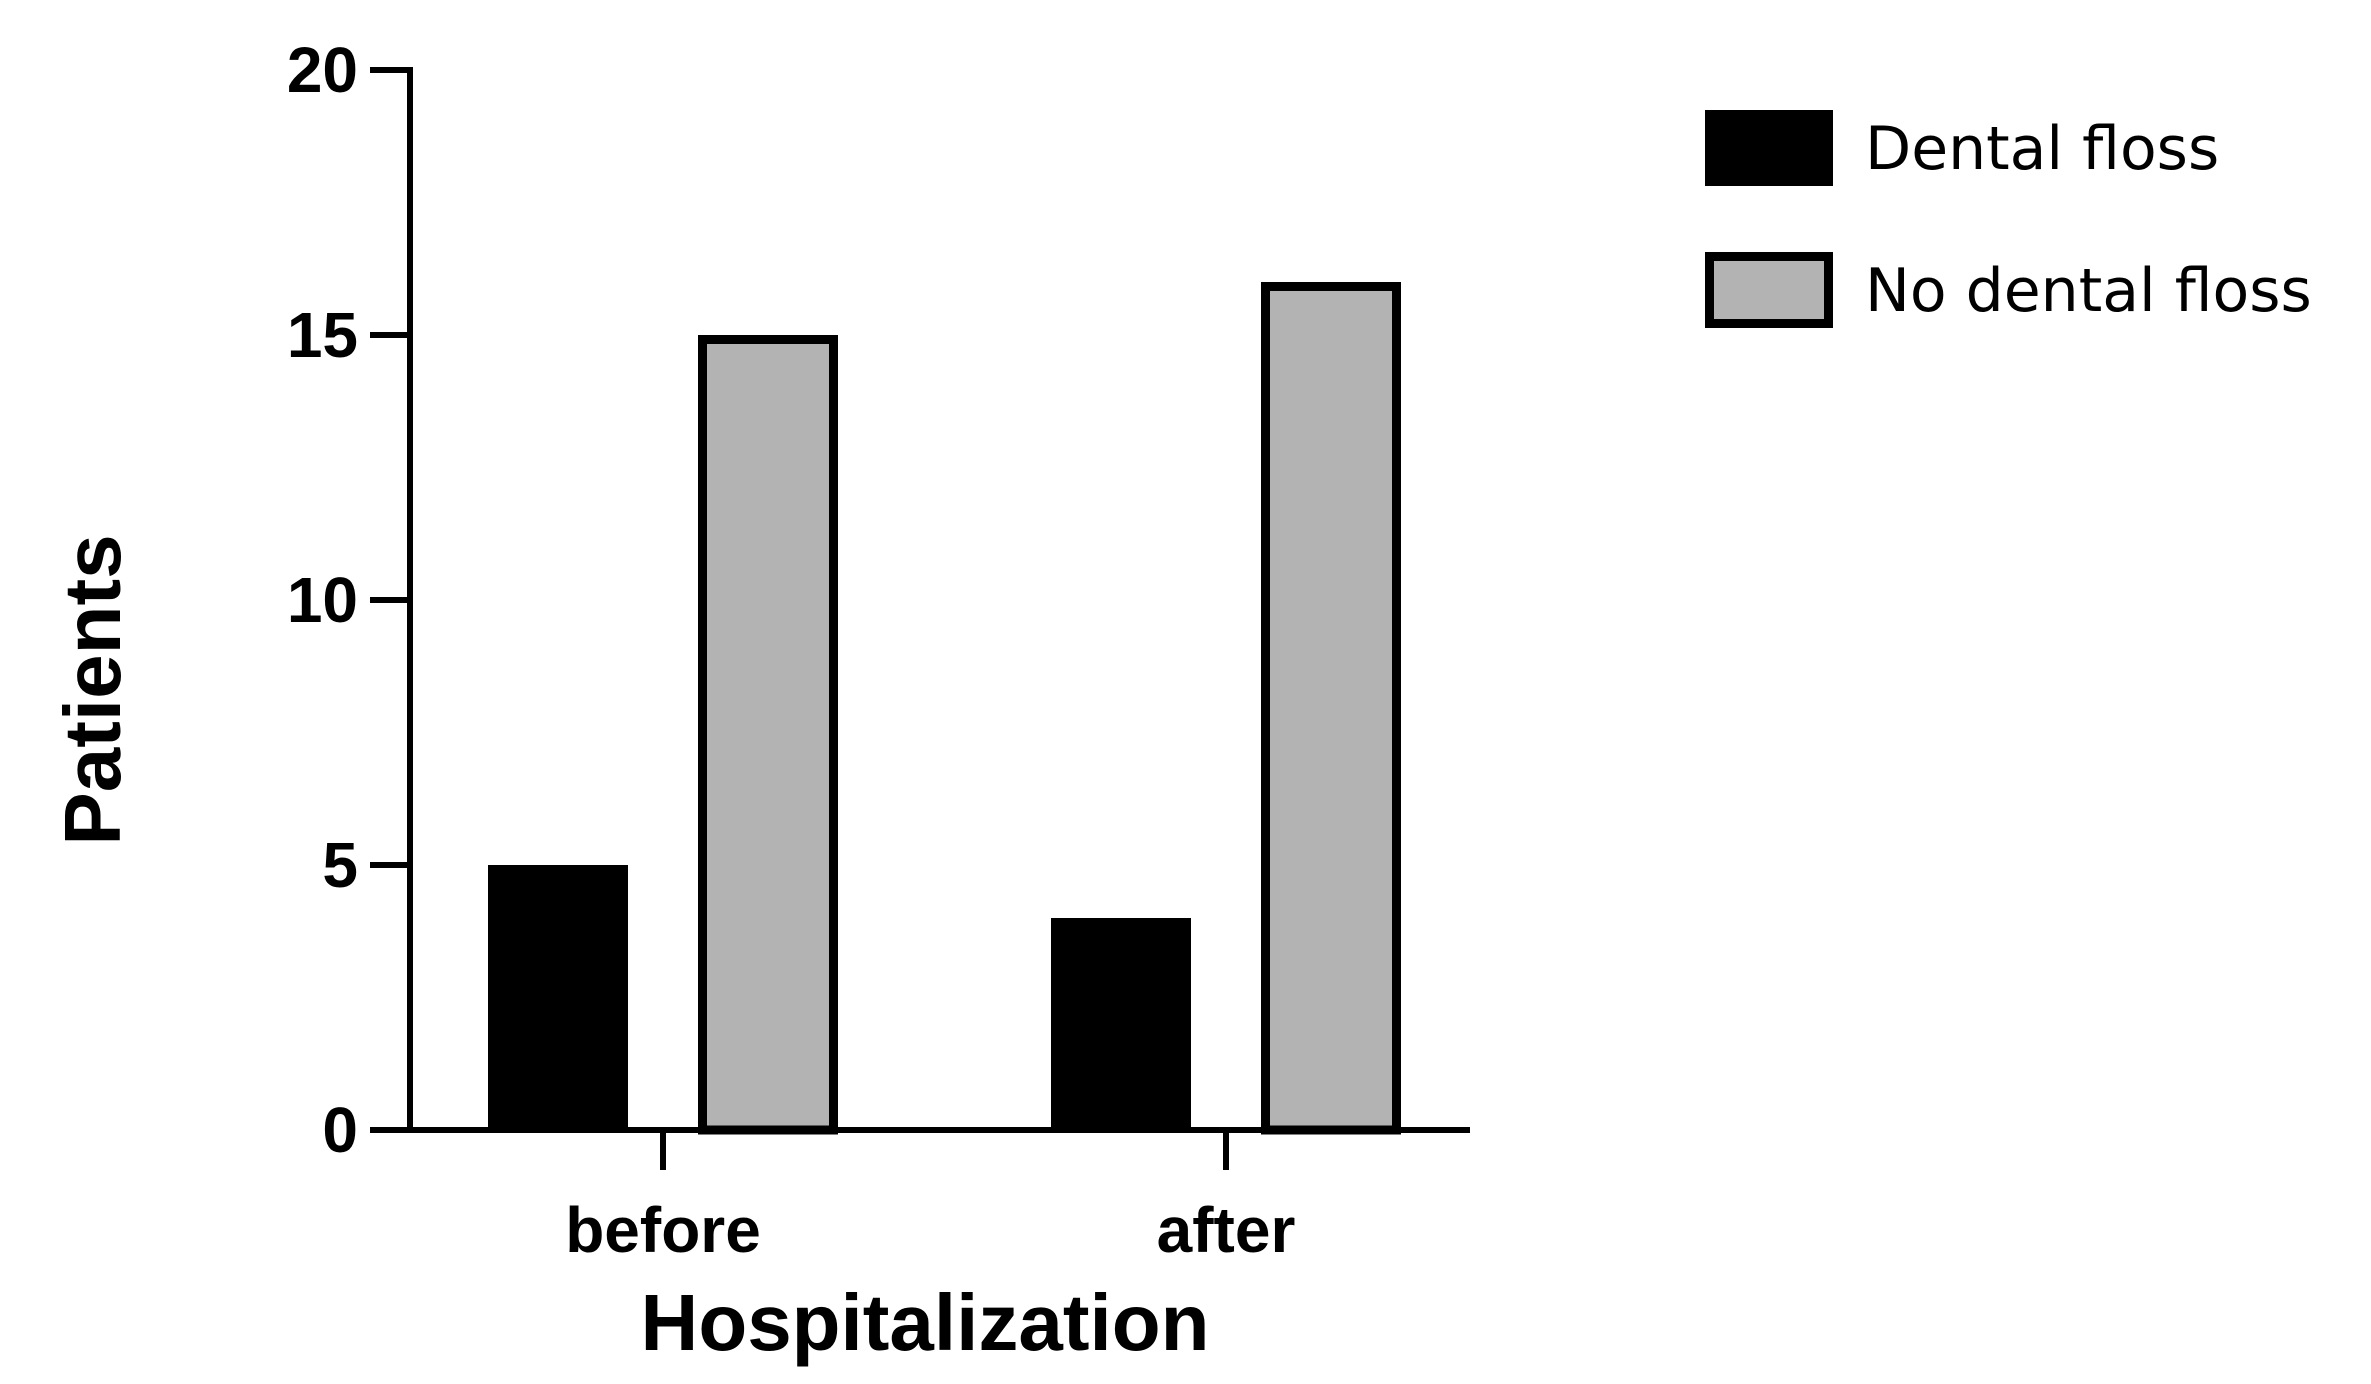  What do you see at coordinates (1331, 708) in the screenshot?
I see `bar-no-dental-floss-after` at bounding box center [1331, 708].